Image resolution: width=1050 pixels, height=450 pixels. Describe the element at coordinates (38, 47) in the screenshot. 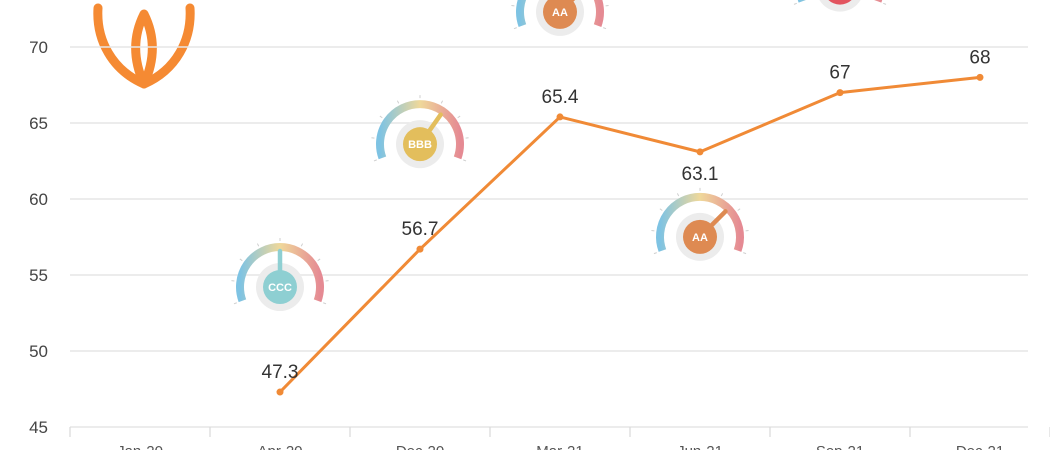

I see `y-tick-label: 70` at that location.